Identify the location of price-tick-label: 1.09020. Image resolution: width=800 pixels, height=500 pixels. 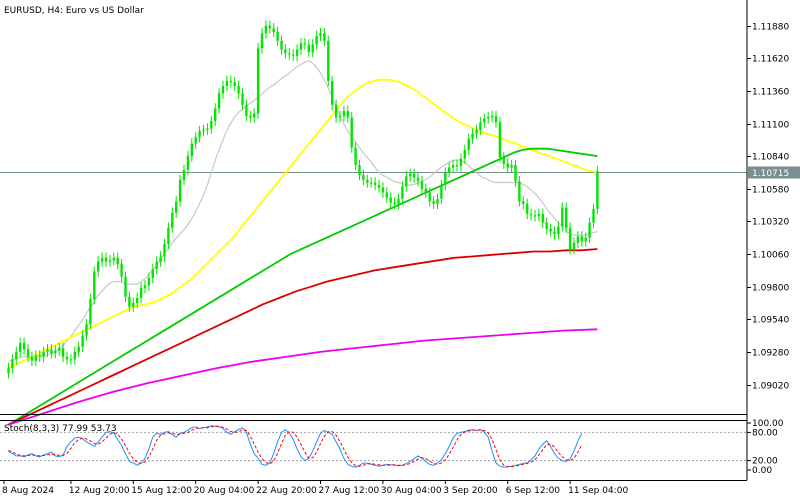
(770, 387).